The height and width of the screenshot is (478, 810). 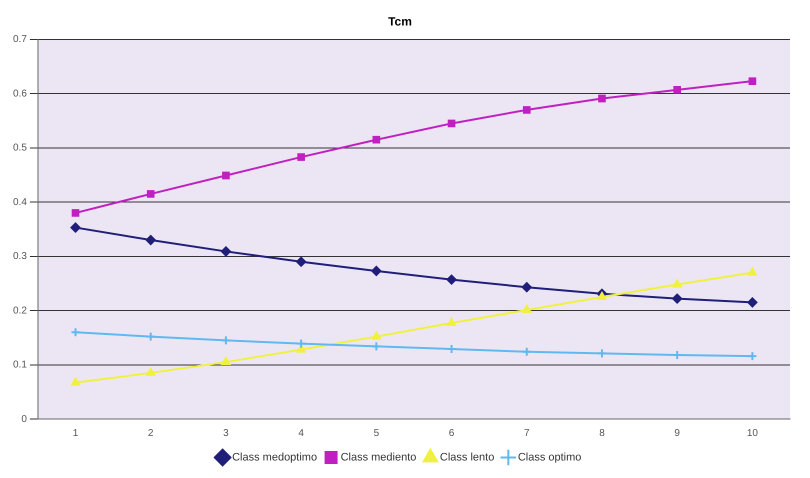 What do you see at coordinates (20, 148) in the screenshot?
I see `y-tick-label: 0.5` at bounding box center [20, 148].